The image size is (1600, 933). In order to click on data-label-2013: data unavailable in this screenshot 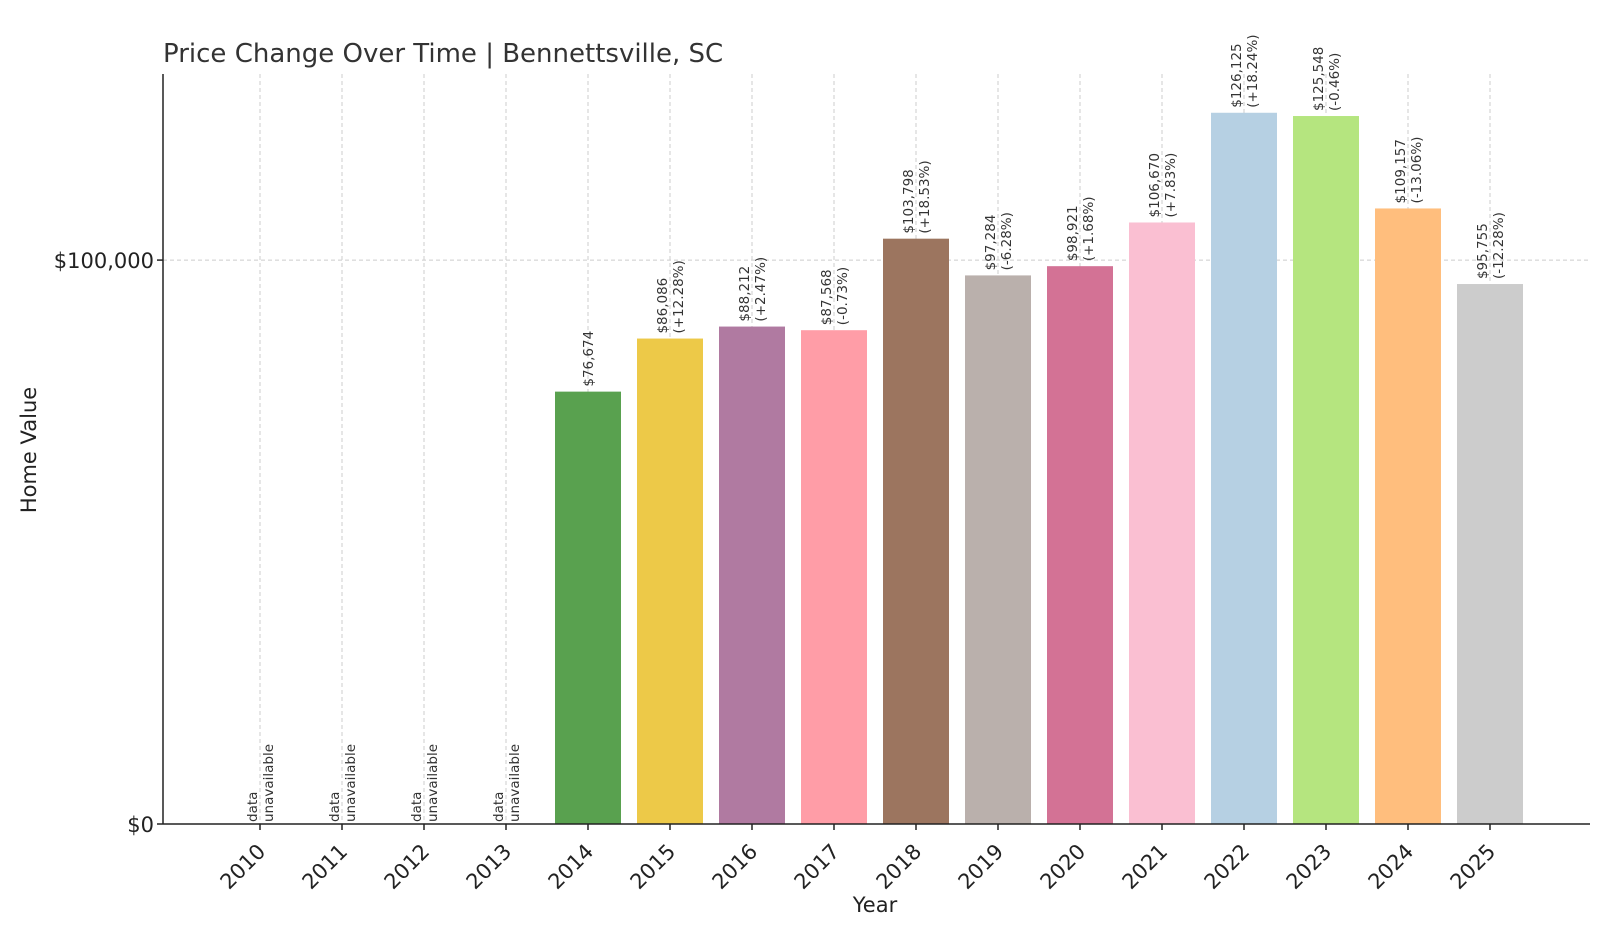, I will do `click(507, 783)`.